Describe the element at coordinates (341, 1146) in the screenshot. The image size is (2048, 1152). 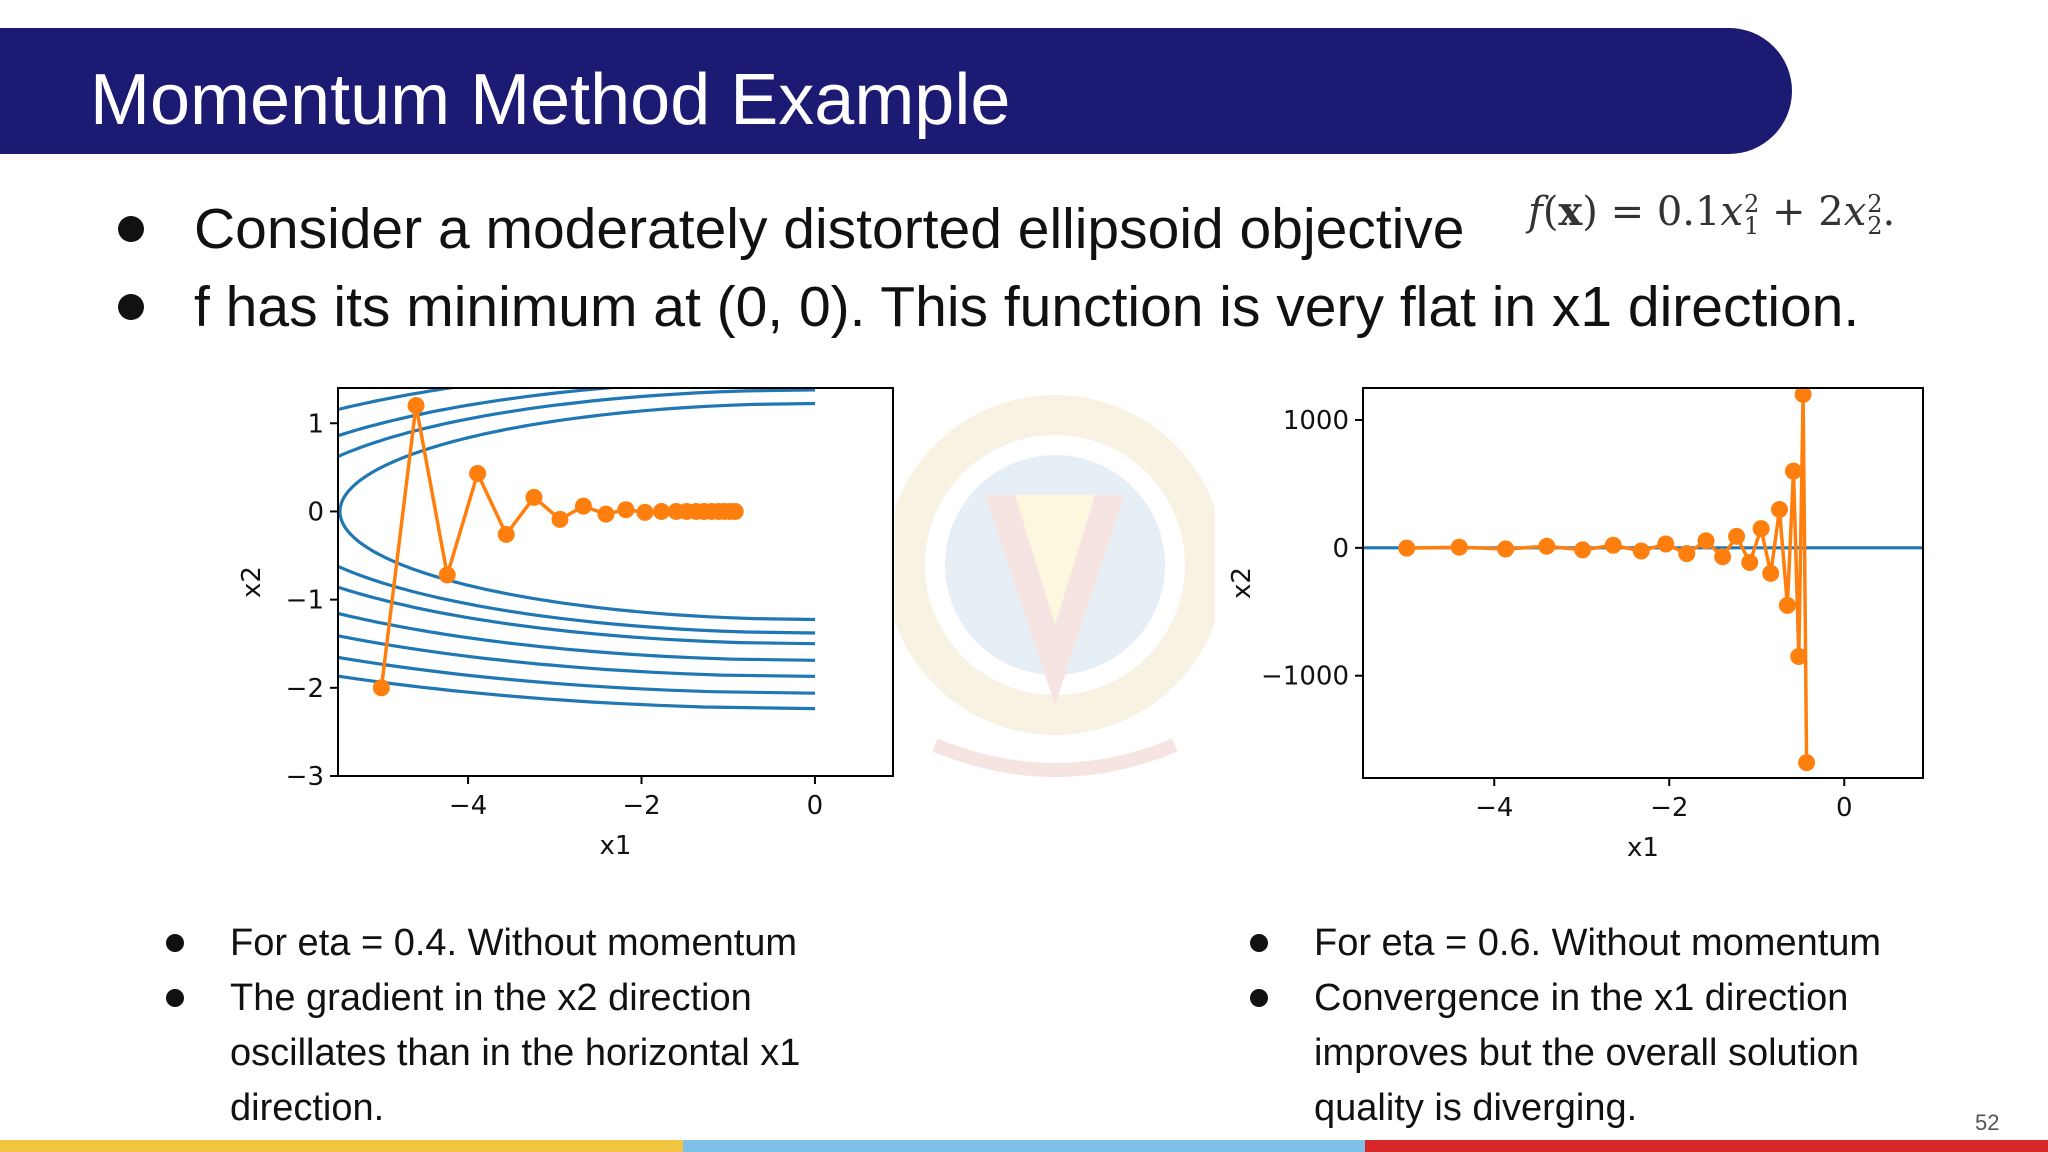
I see `footer-stripe-yellow` at that location.